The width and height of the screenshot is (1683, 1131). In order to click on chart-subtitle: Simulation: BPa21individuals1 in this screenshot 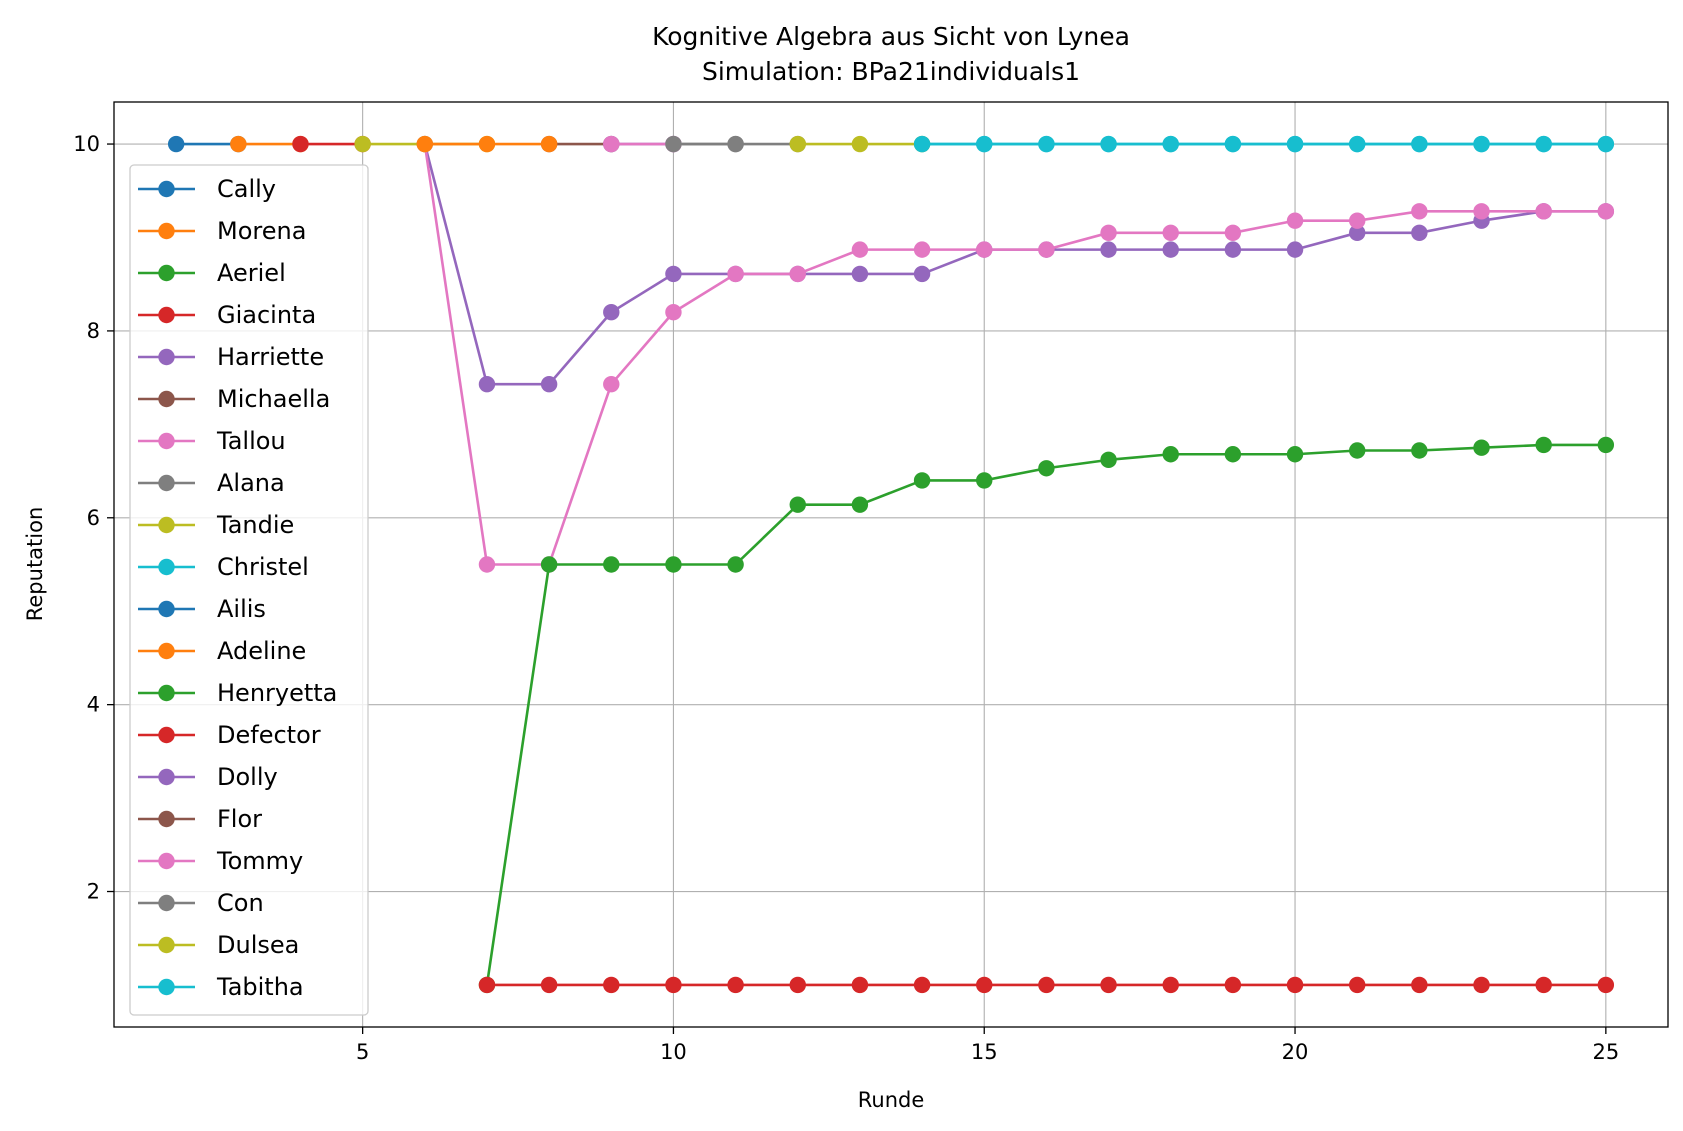, I will do `click(891, 71)`.